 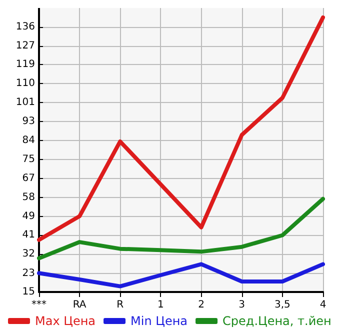 What do you see at coordinates (242, 305) in the screenshot?
I see `x-tick-label: 3` at bounding box center [242, 305].